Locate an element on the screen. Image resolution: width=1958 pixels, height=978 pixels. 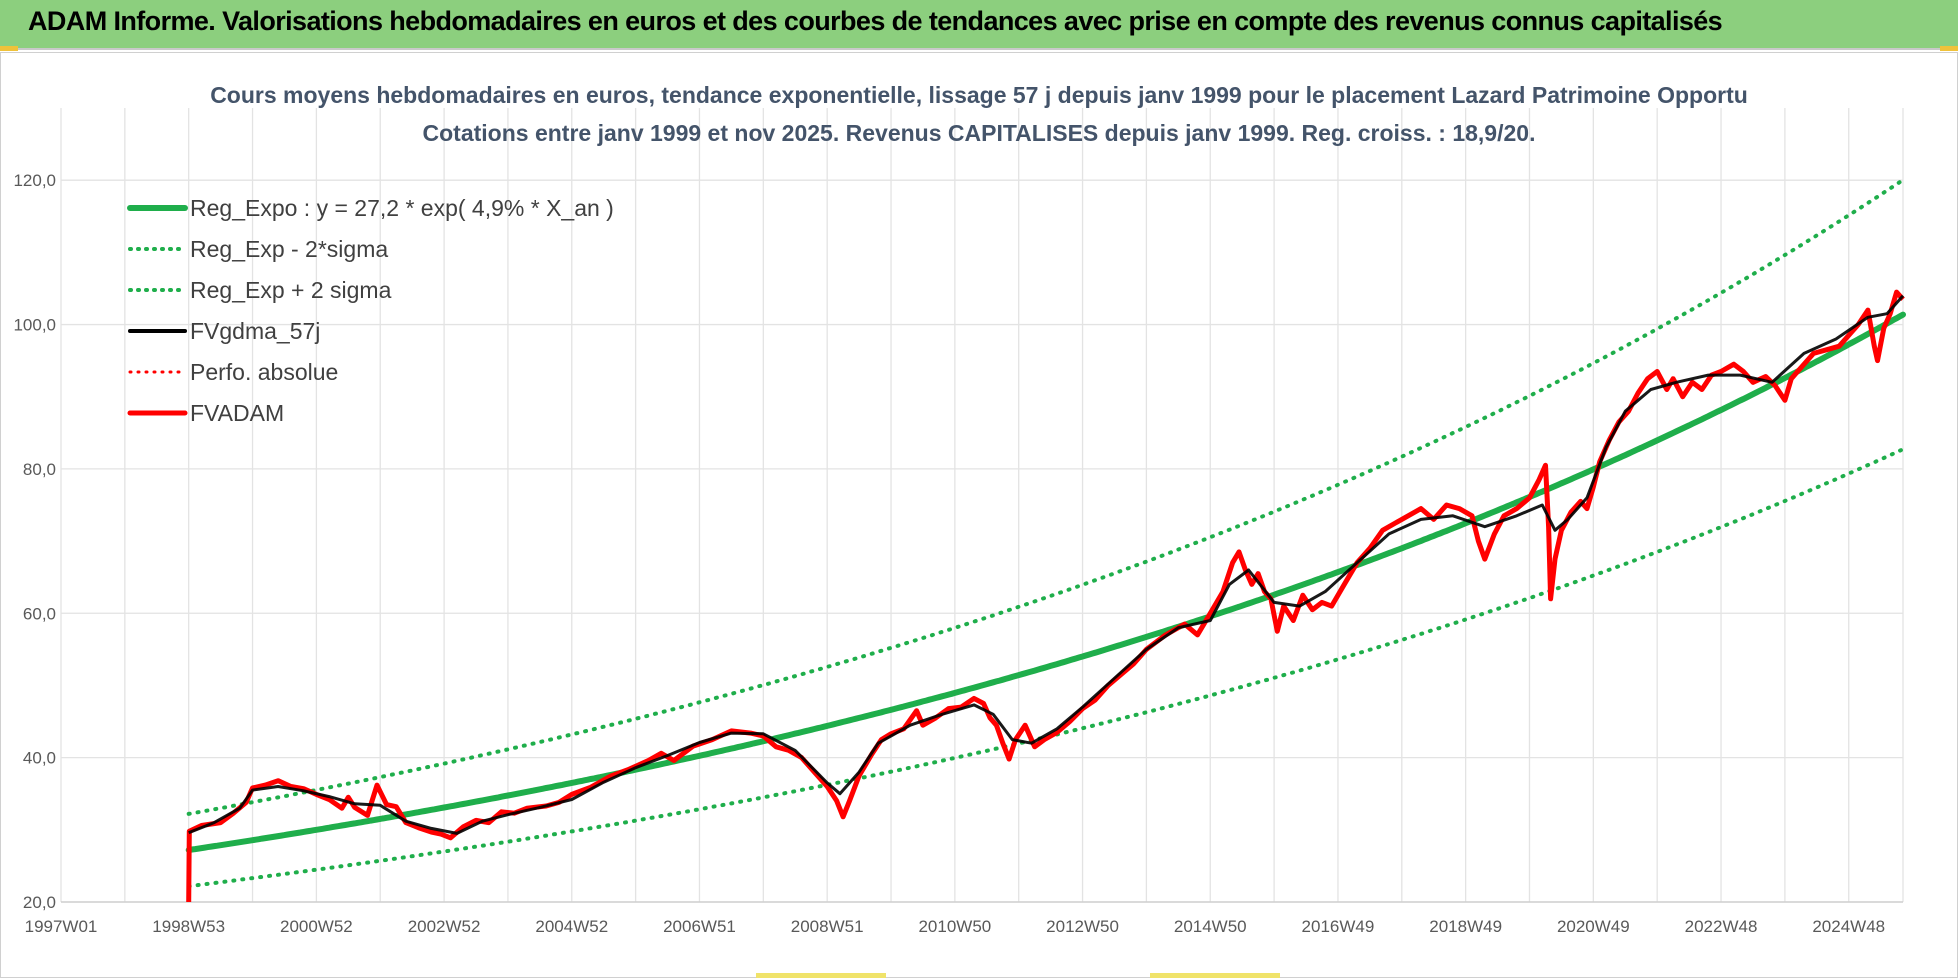
y-tick-label: 20,0 is located at coordinates (39, 902).